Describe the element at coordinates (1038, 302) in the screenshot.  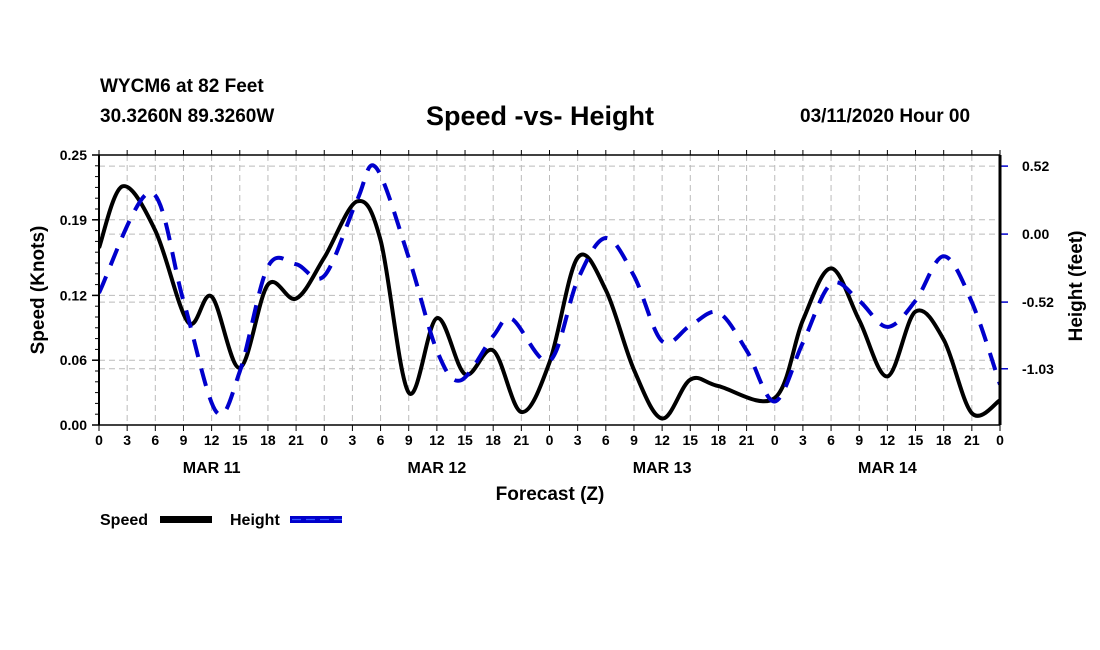
I see `y2-tick-label: -0.52` at that location.